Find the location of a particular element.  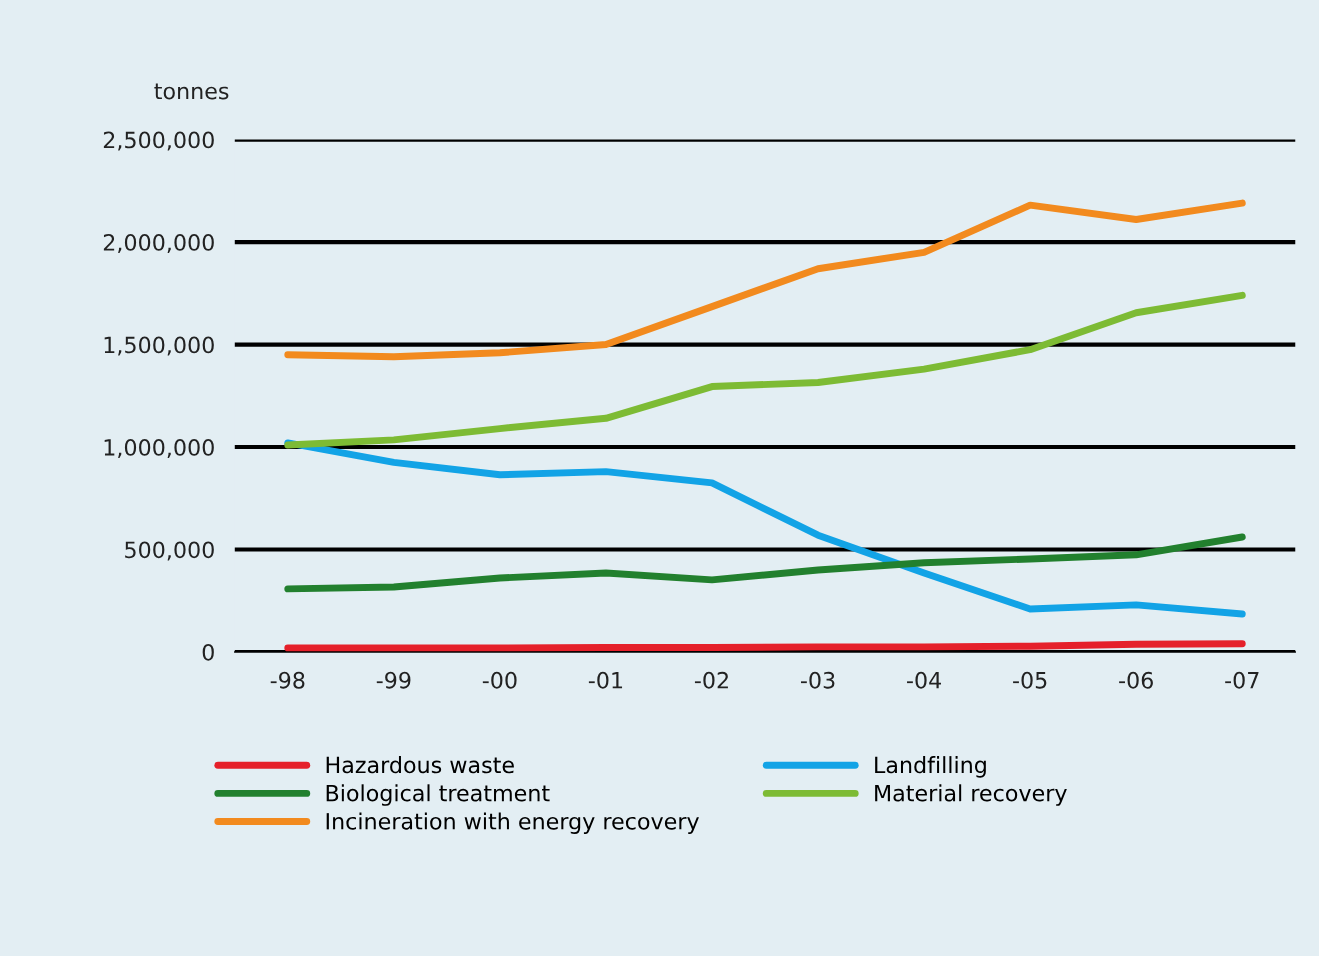

y-tick-label: 500,000 is located at coordinates (169, 551).